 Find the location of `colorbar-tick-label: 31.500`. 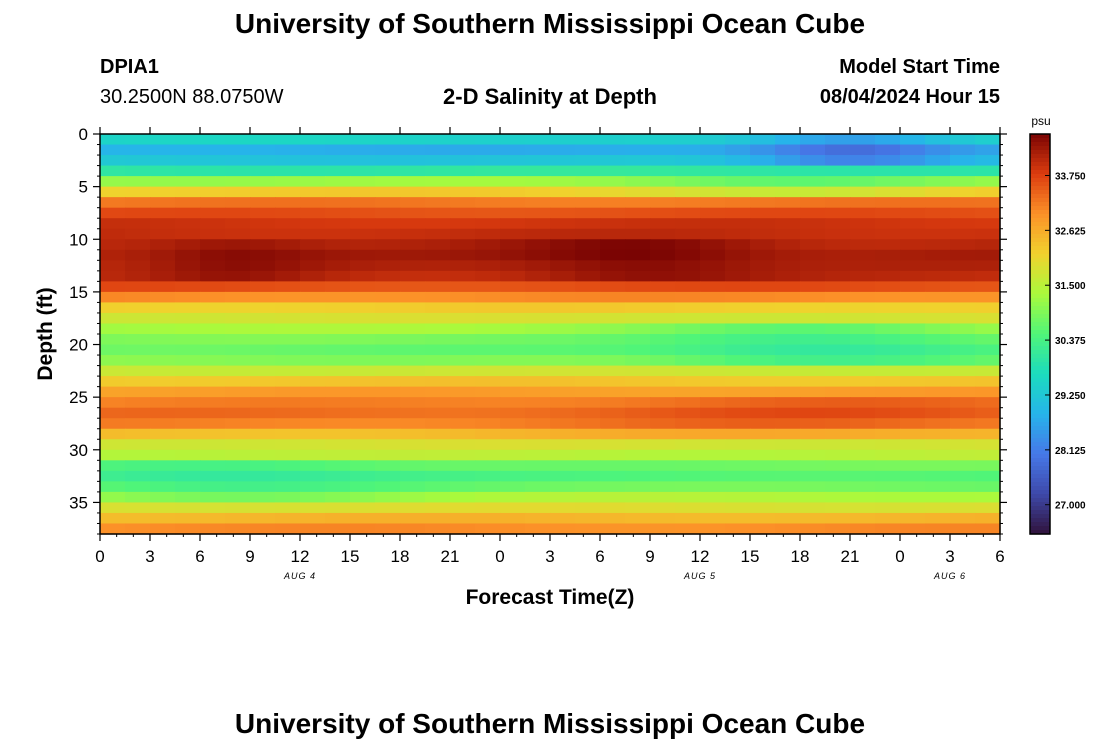

colorbar-tick-label: 31.500 is located at coordinates (1070, 286).